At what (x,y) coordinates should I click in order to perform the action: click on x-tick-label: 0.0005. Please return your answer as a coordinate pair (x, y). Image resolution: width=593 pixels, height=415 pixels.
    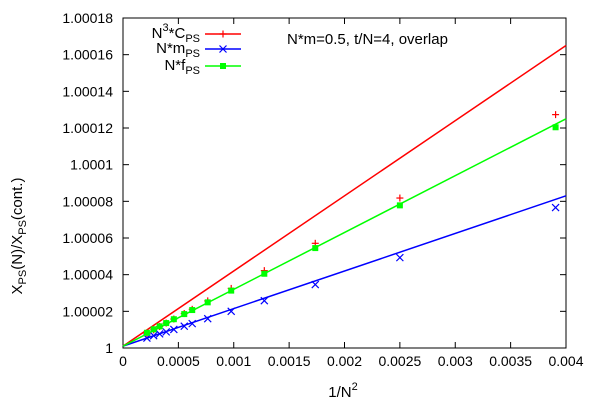
    Looking at the image, I should click on (178, 361).